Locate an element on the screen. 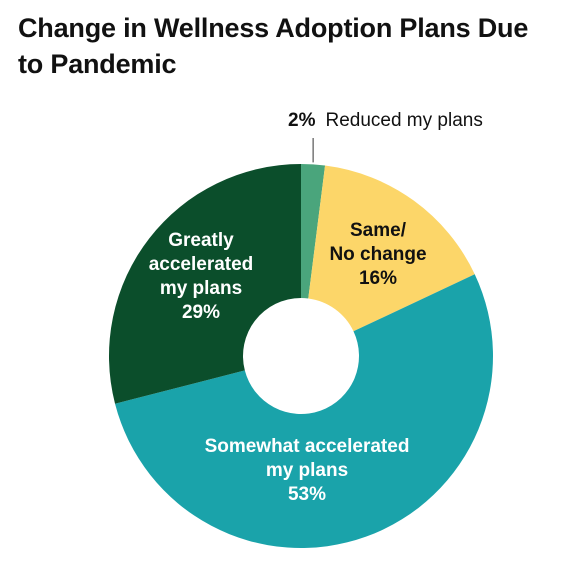 The image size is (562, 580). name-label-greatly-accelerated-my-plans-line-3: my plans is located at coordinates (201, 288).